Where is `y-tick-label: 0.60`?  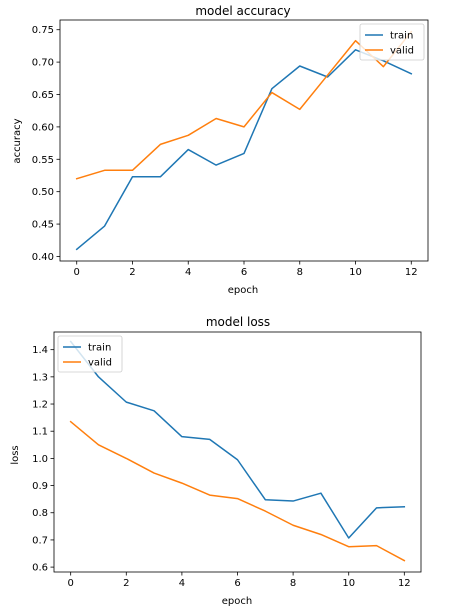
y-tick-label: 0.60 is located at coordinates (43, 127).